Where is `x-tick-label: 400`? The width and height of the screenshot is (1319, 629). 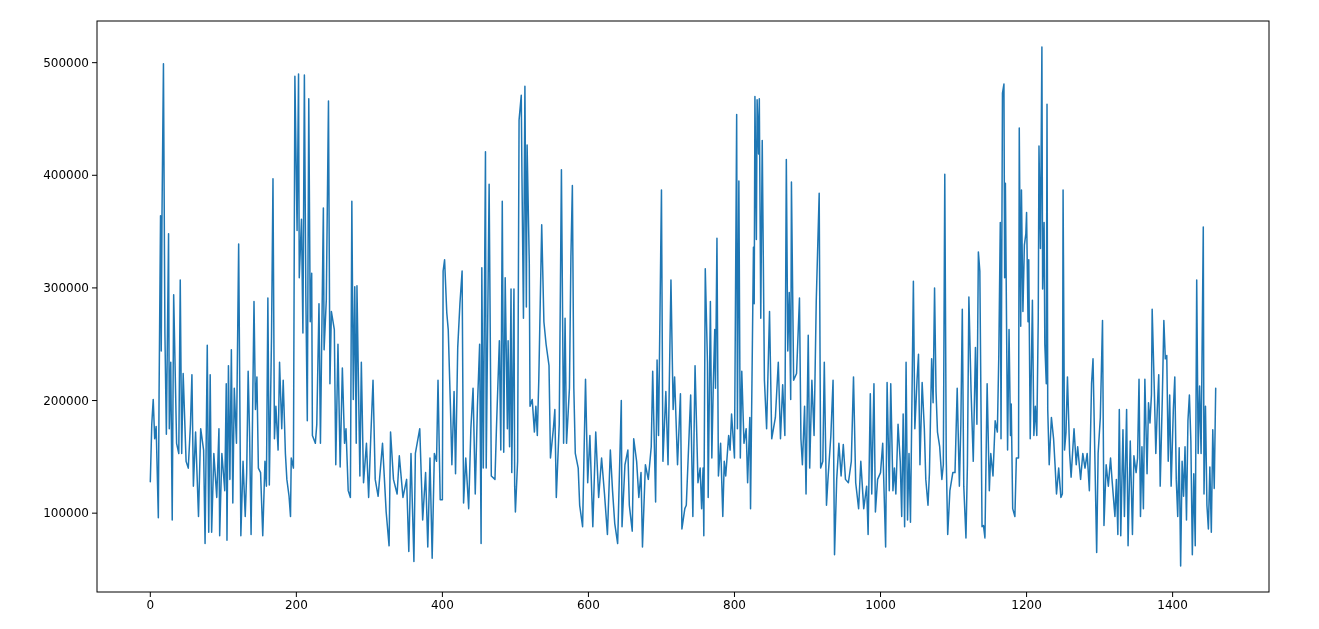 x-tick-label: 400 is located at coordinates (442, 604).